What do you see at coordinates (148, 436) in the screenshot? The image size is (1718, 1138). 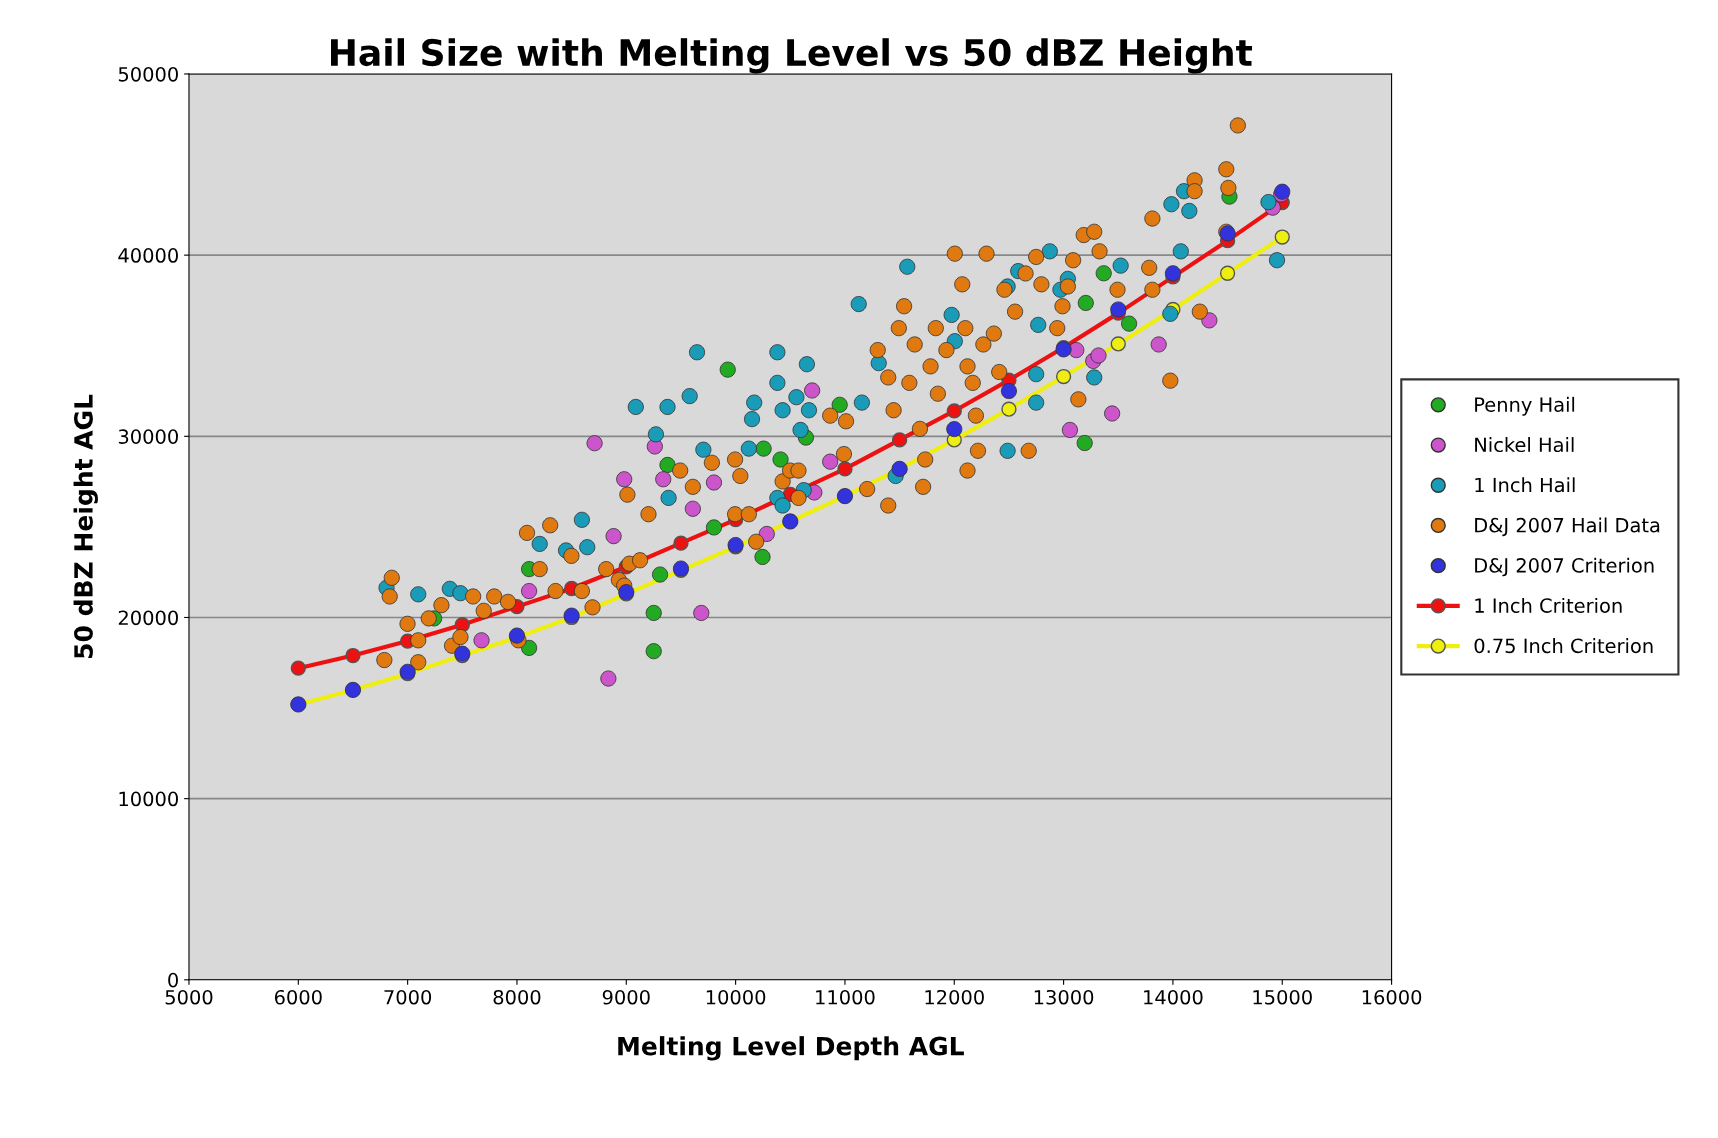 I see `y-tick-label: 30000` at bounding box center [148, 436].